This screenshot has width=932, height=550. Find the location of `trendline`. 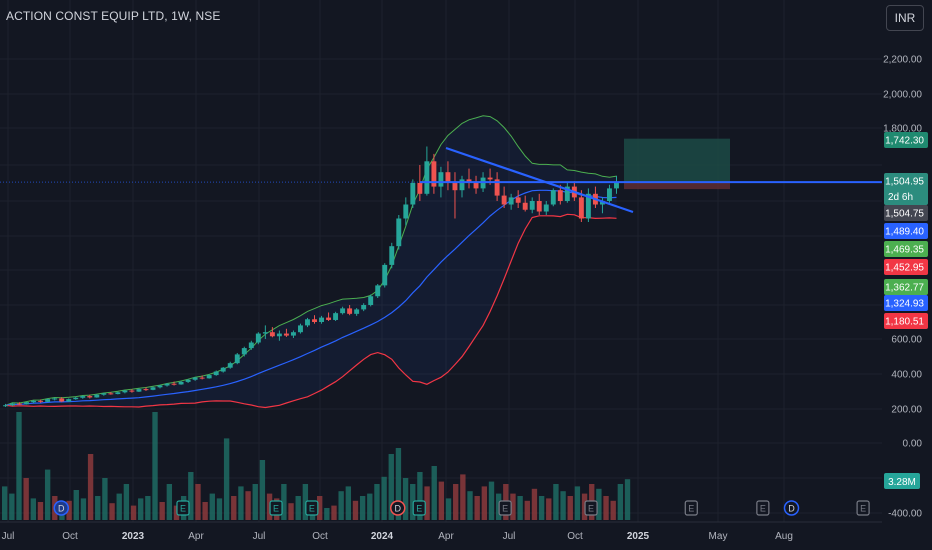

trendline is located at coordinates (539, 180).